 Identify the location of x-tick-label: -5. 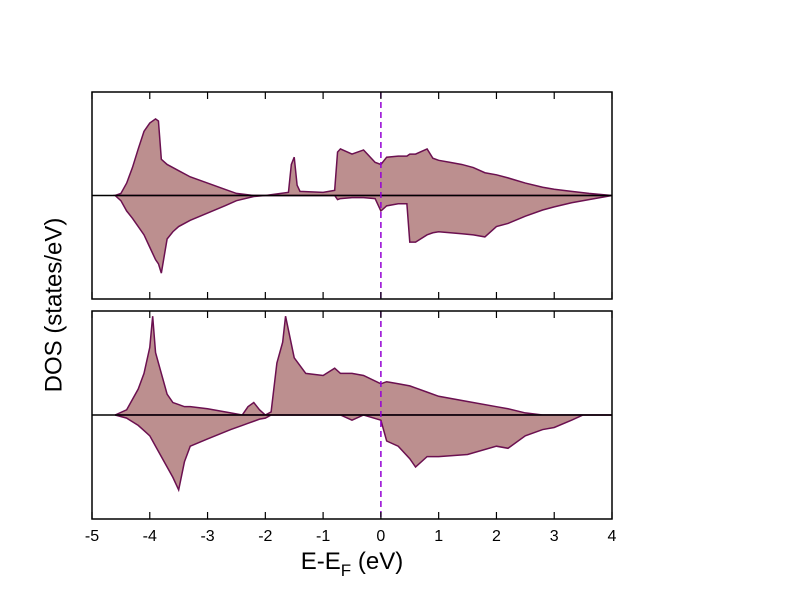
(92, 536).